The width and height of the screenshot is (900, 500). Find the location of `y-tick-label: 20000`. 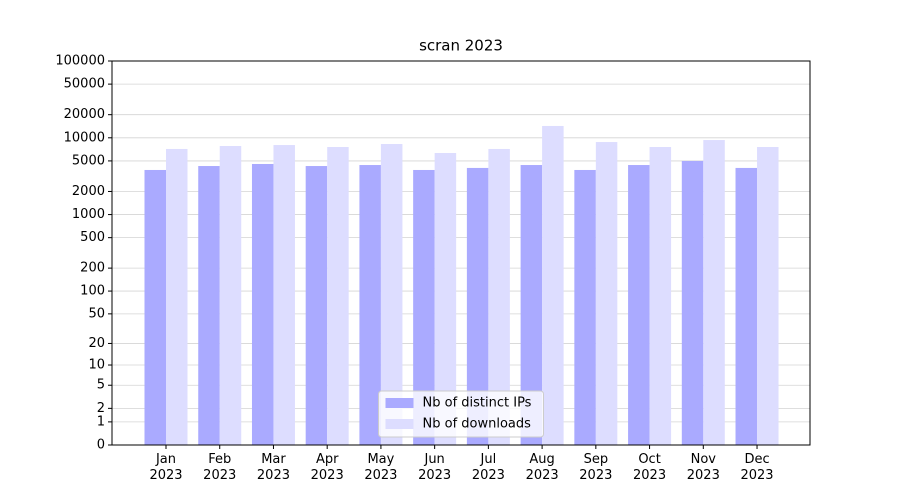

y-tick-label: 20000 is located at coordinates (84, 114).